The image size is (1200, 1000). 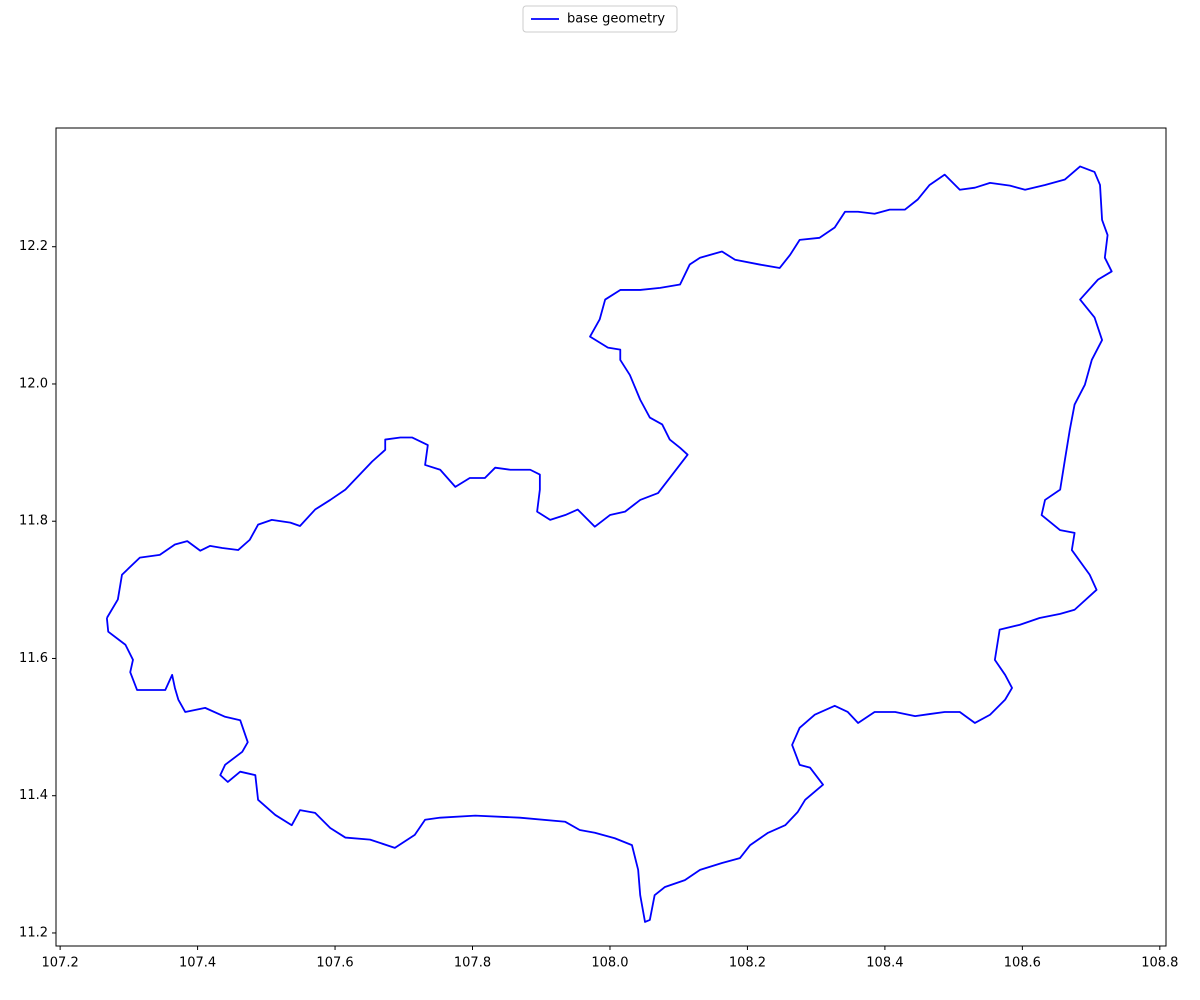 What do you see at coordinates (1159, 963) in the screenshot?
I see `x-tick-label: 108.8` at bounding box center [1159, 963].